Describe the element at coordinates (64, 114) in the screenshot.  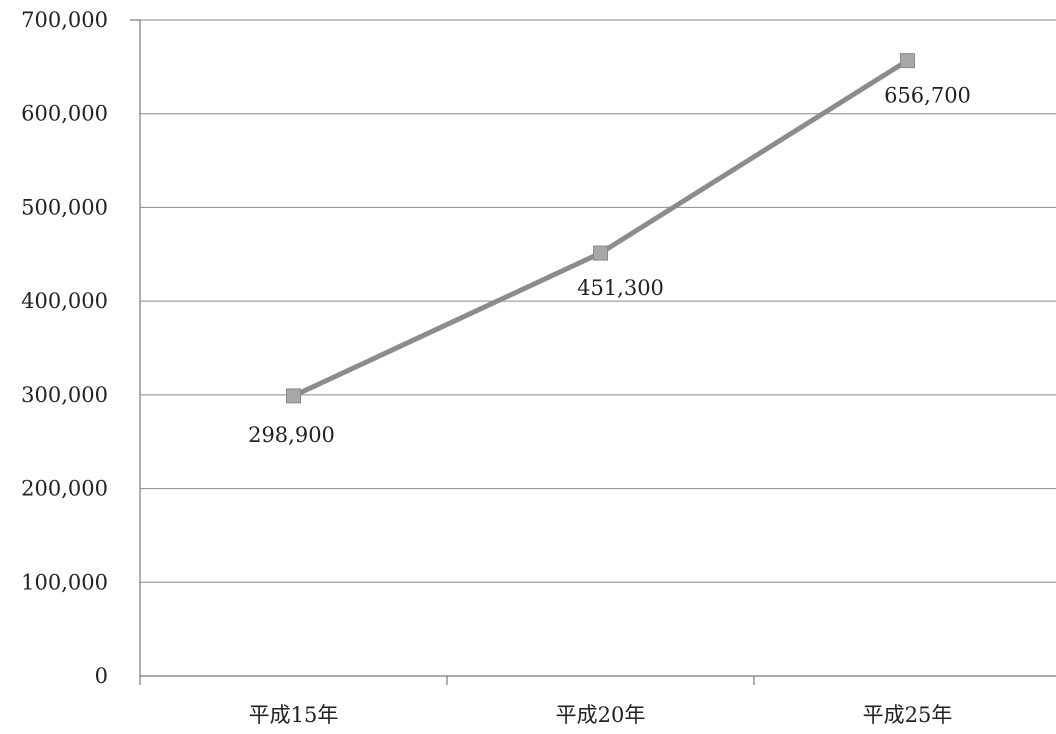
I see `y-tick-label: 600,000` at that location.